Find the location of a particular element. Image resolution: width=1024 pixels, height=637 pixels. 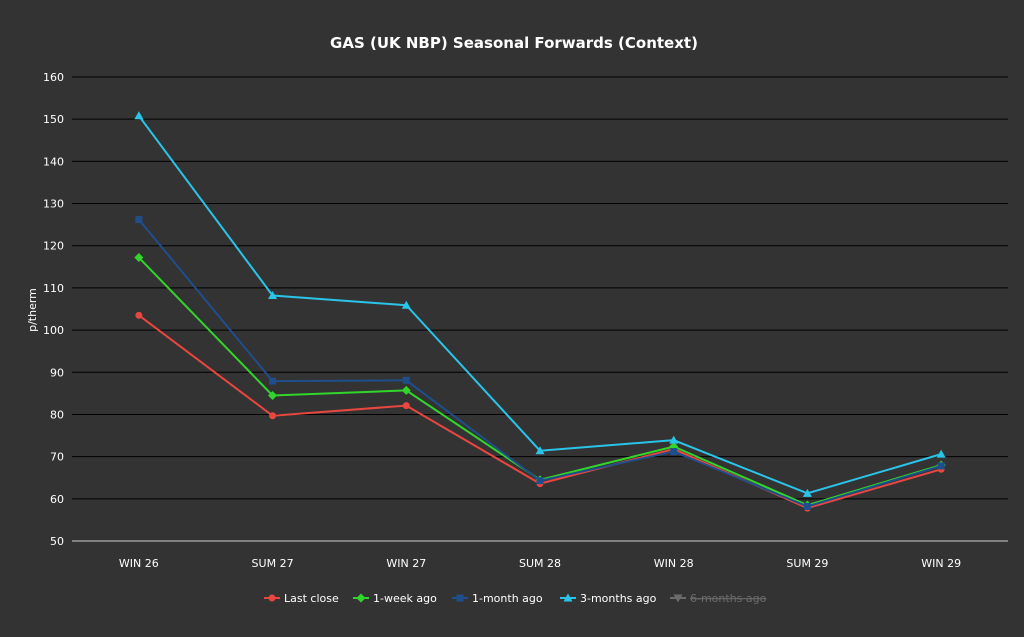

x-tick-label: WIN 26 is located at coordinates (139, 563).